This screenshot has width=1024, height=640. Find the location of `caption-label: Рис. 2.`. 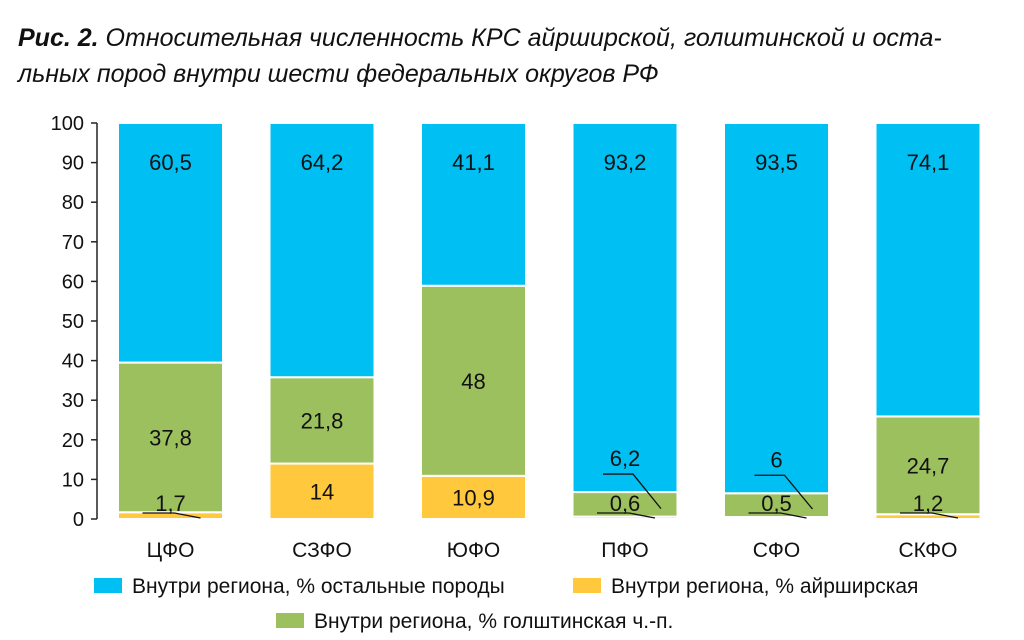

caption-label: Рис. 2. is located at coordinates (58, 38).